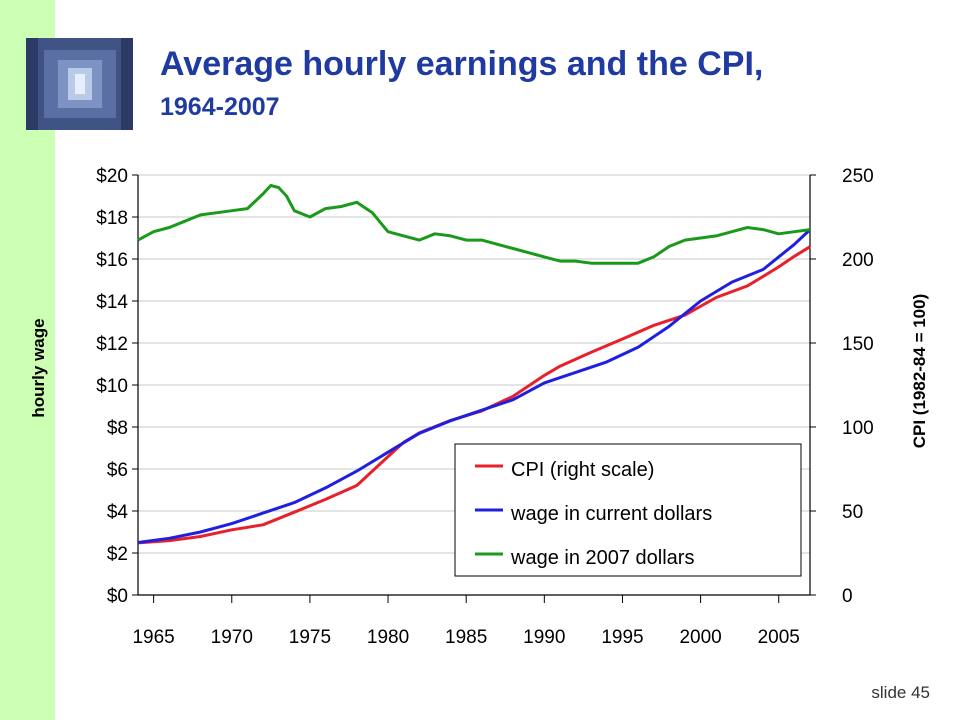  Describe the element at coordinates (112, 260) in the screenshot. I see `left-tick-label: $16` at that location.